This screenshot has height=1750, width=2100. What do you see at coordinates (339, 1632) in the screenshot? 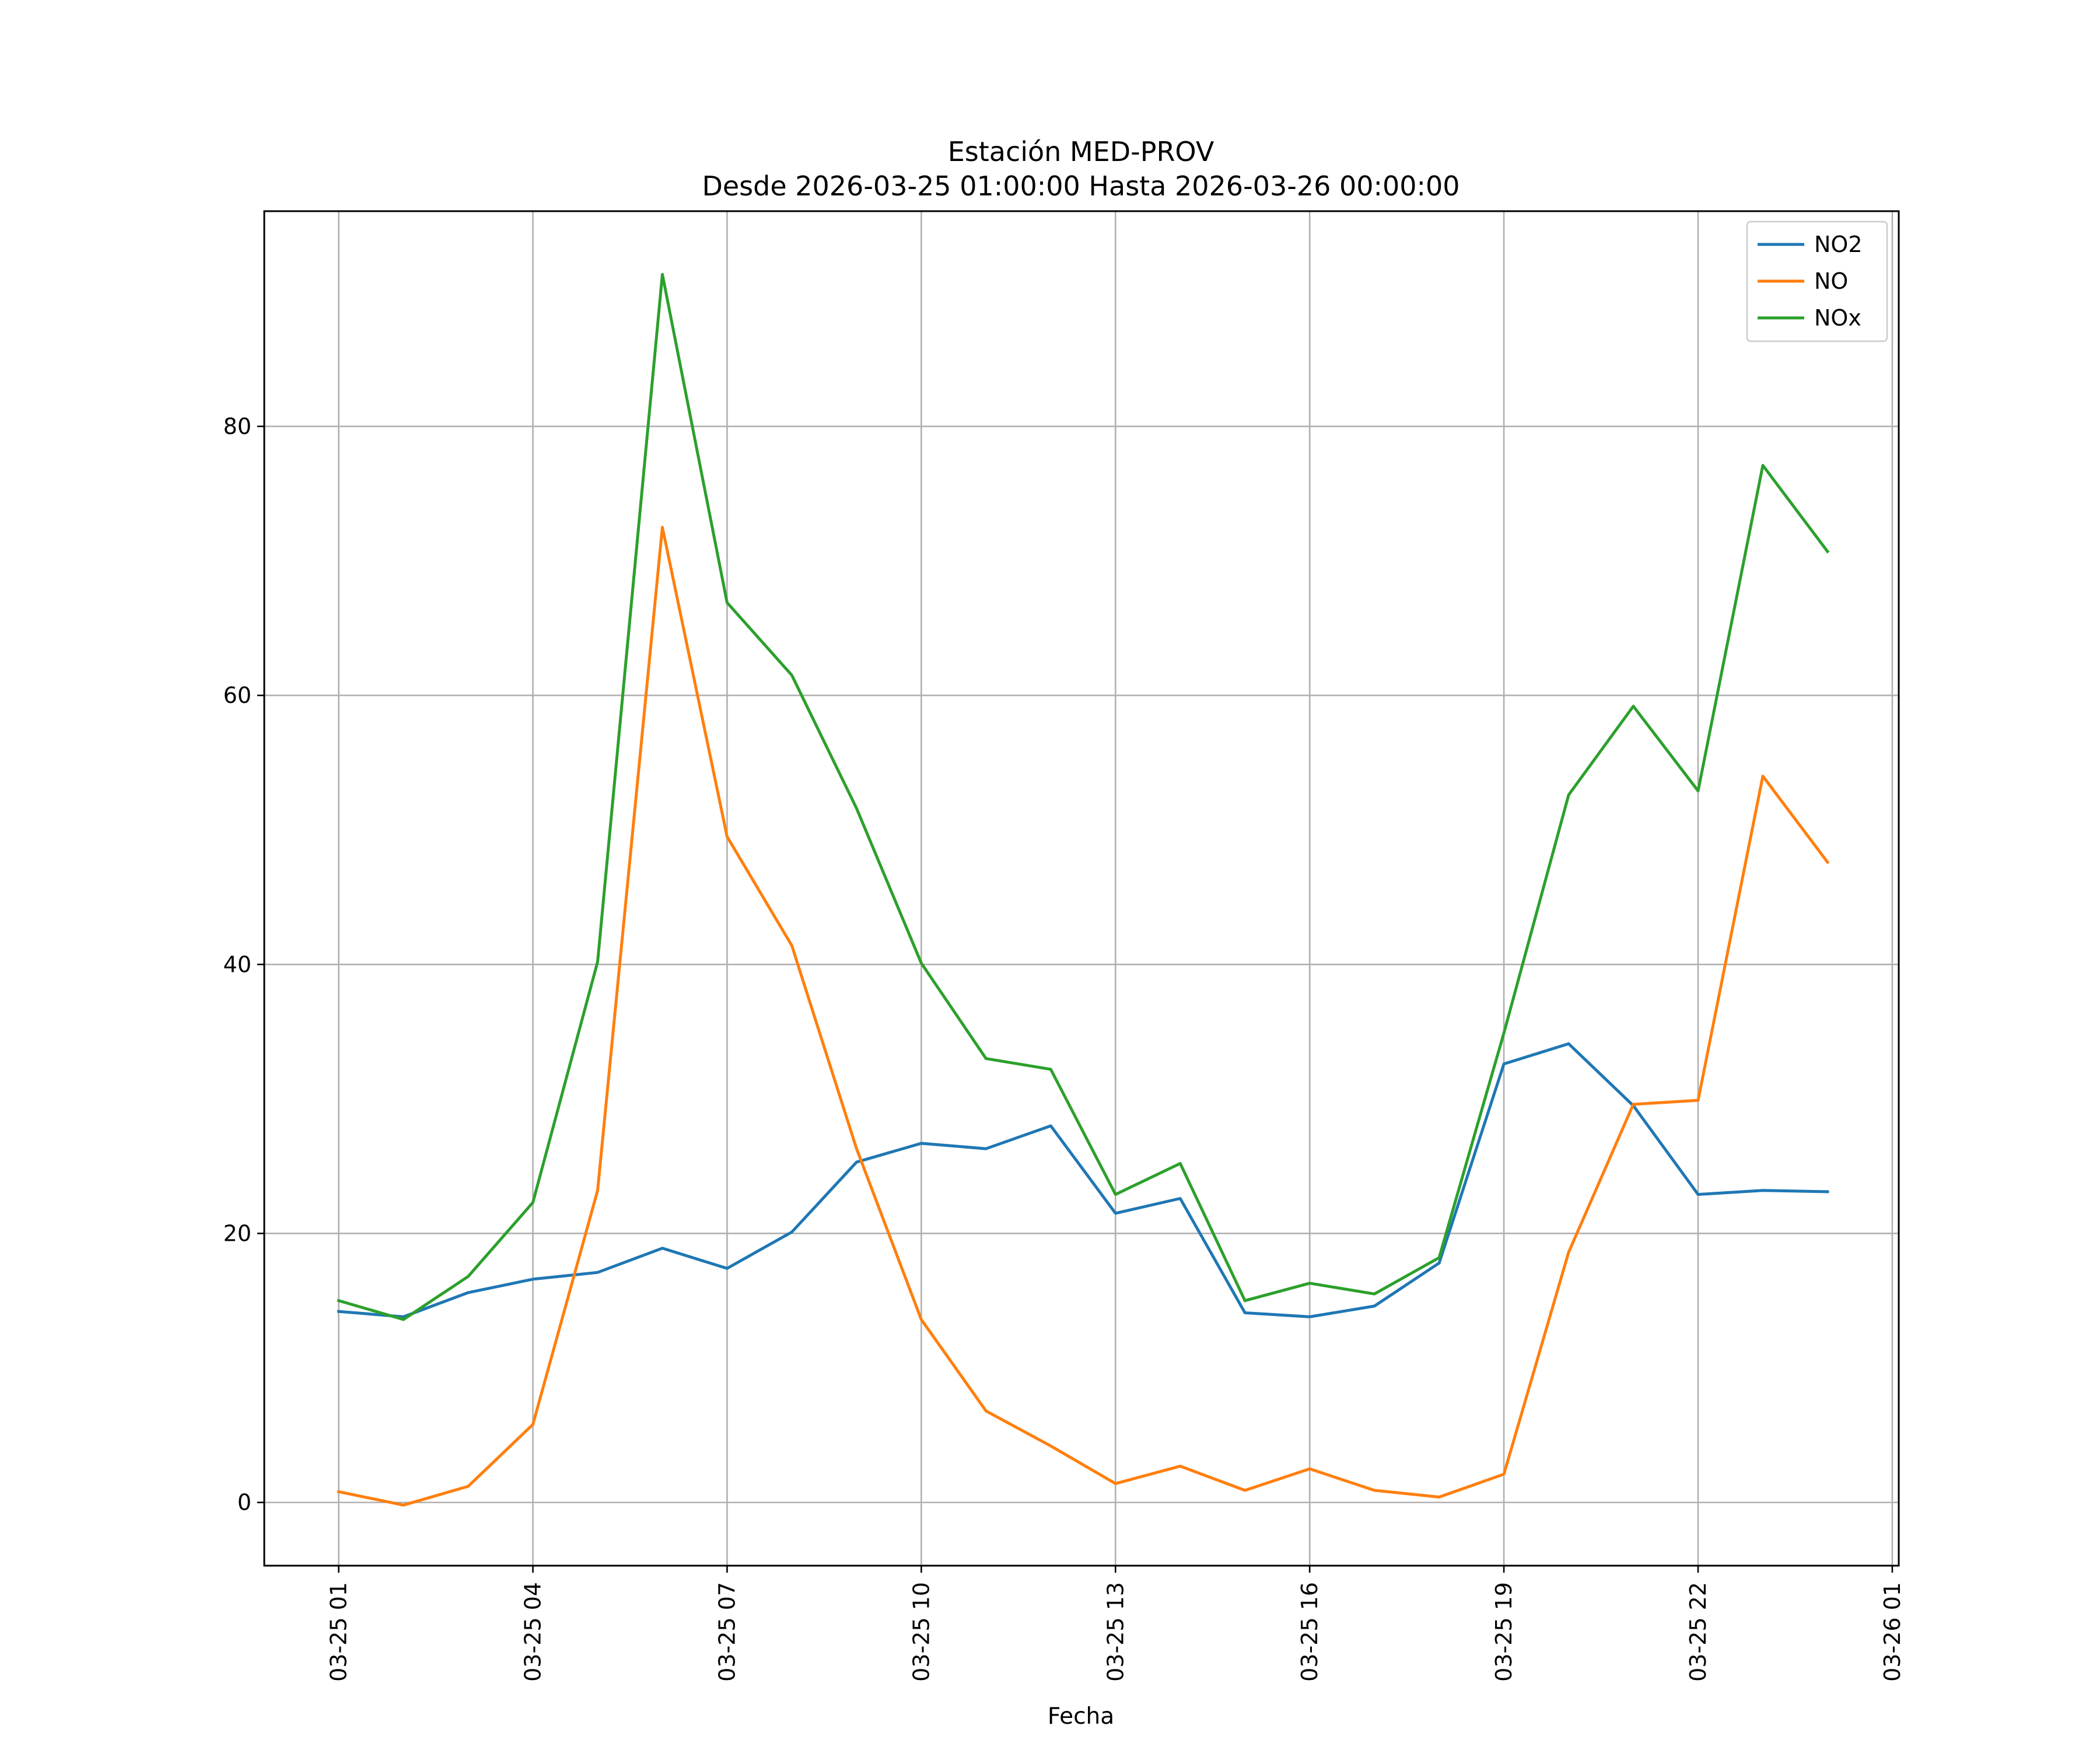
I see `x-tick-label: 03-25 01` at bounding box center [339, 1632].